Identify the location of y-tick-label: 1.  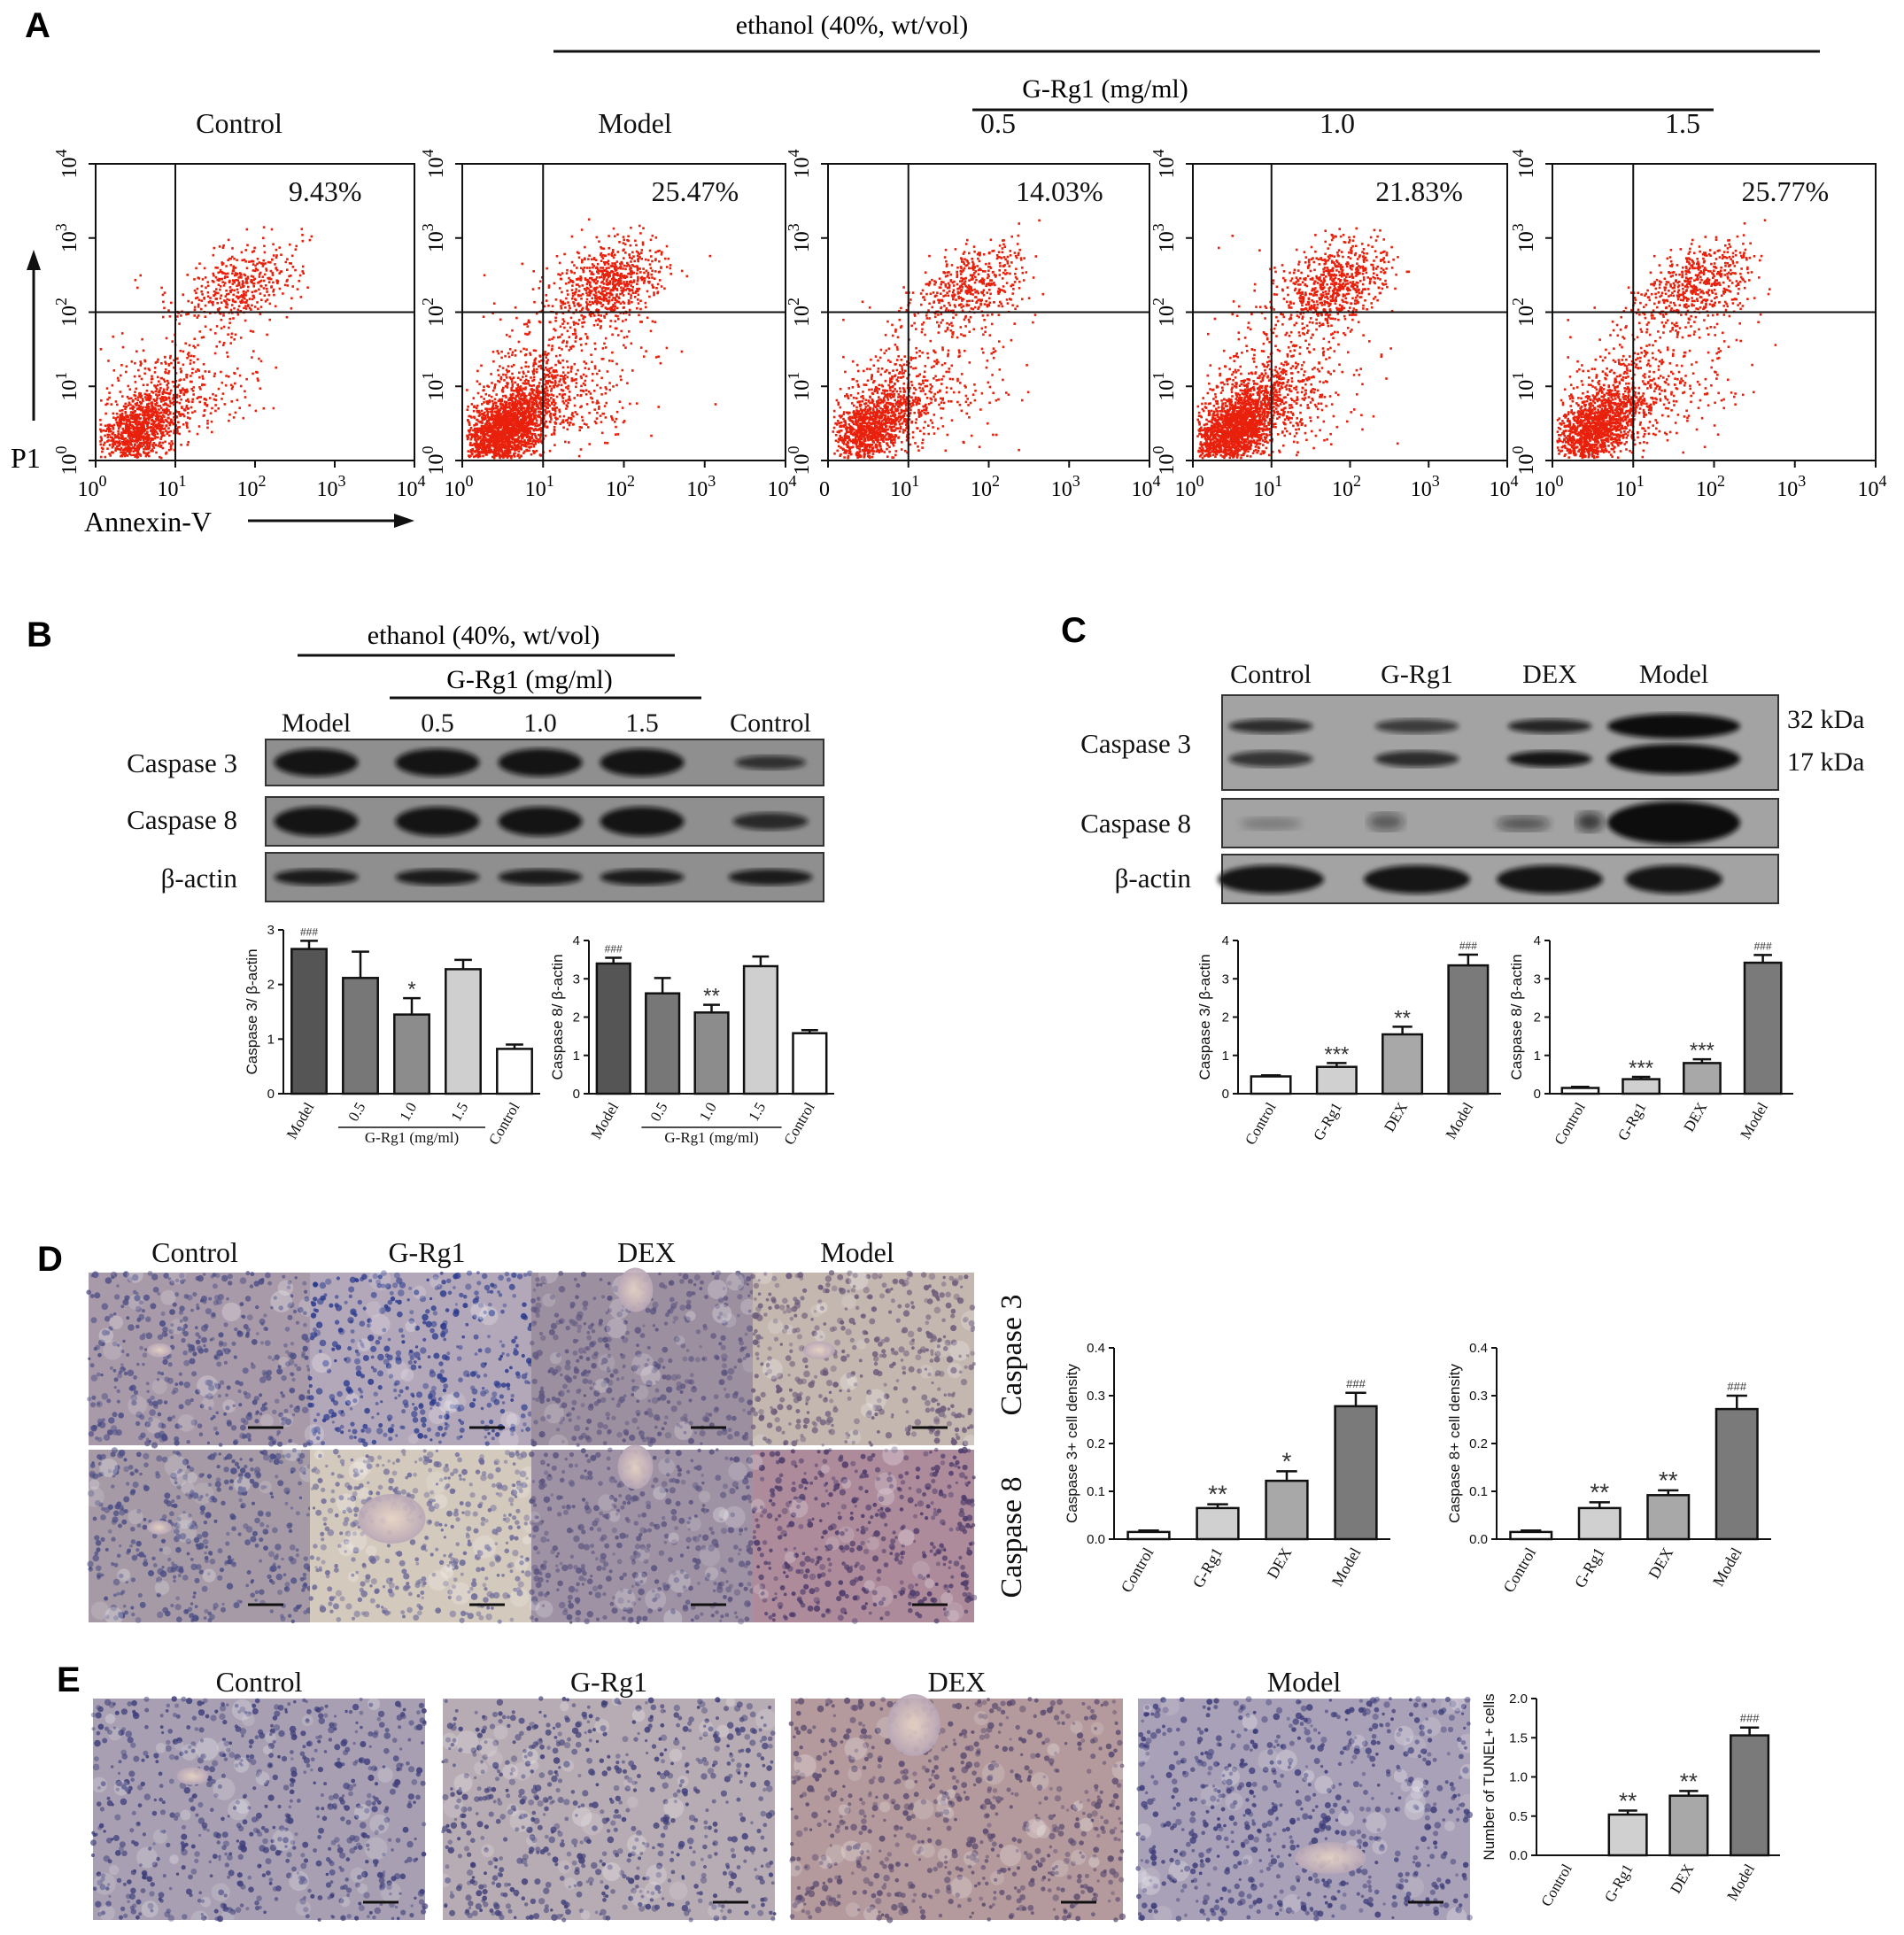
(576, 1056).